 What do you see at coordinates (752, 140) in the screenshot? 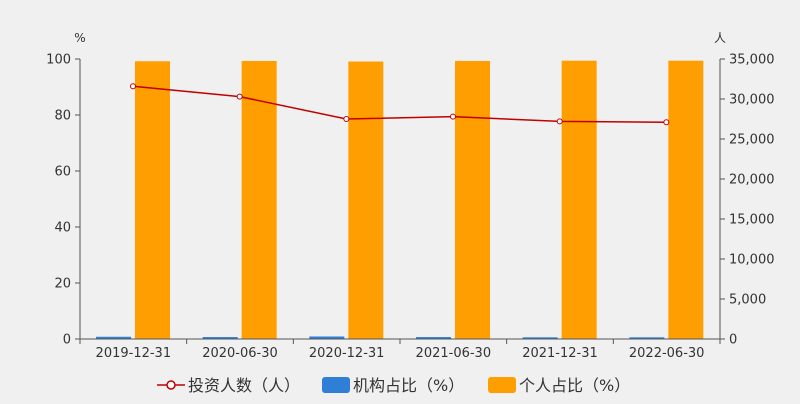
I see `right-y-tick-label: 25,000` at bounding box center [752, 140].